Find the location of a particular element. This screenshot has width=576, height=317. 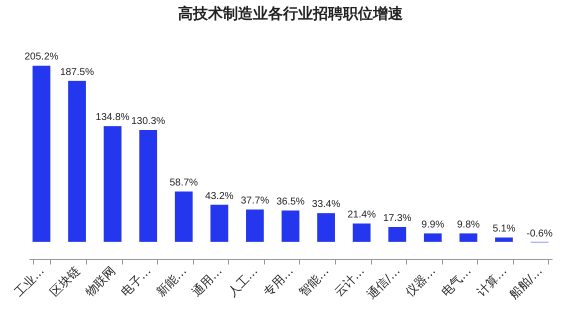

x-tick-label: 物联网 is located at coordinates (100, 281).